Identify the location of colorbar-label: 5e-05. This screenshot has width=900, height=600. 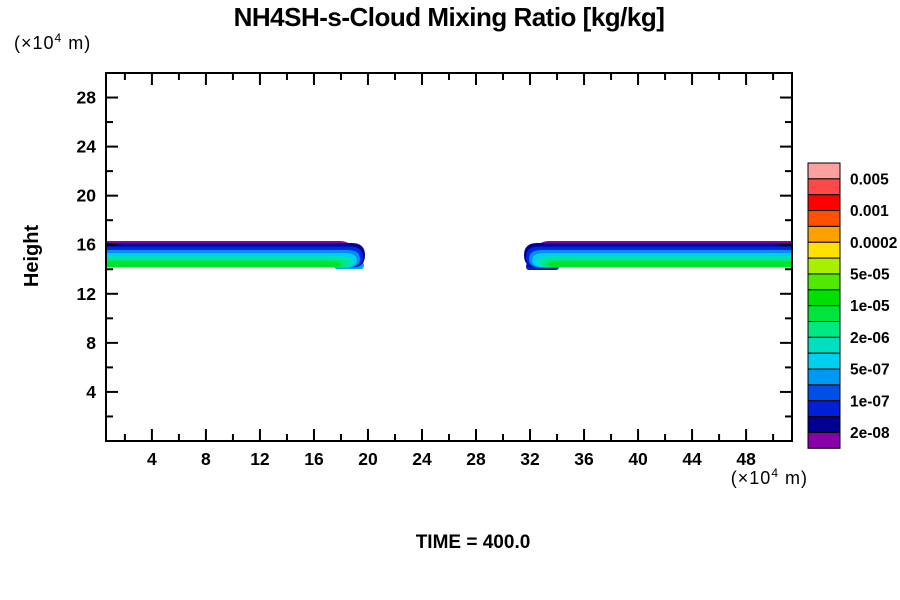
(870, 274).